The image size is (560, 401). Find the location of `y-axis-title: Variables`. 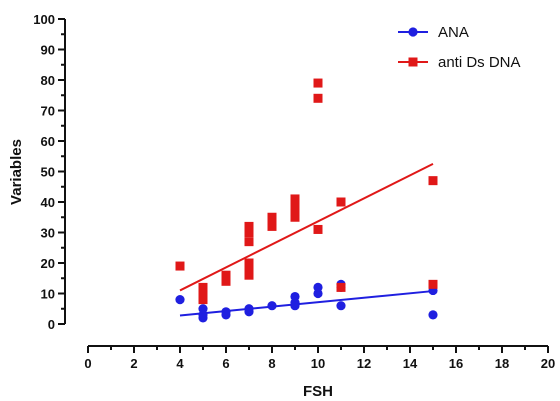

y-axis-title: Variables is located at coordinates (16, 172).